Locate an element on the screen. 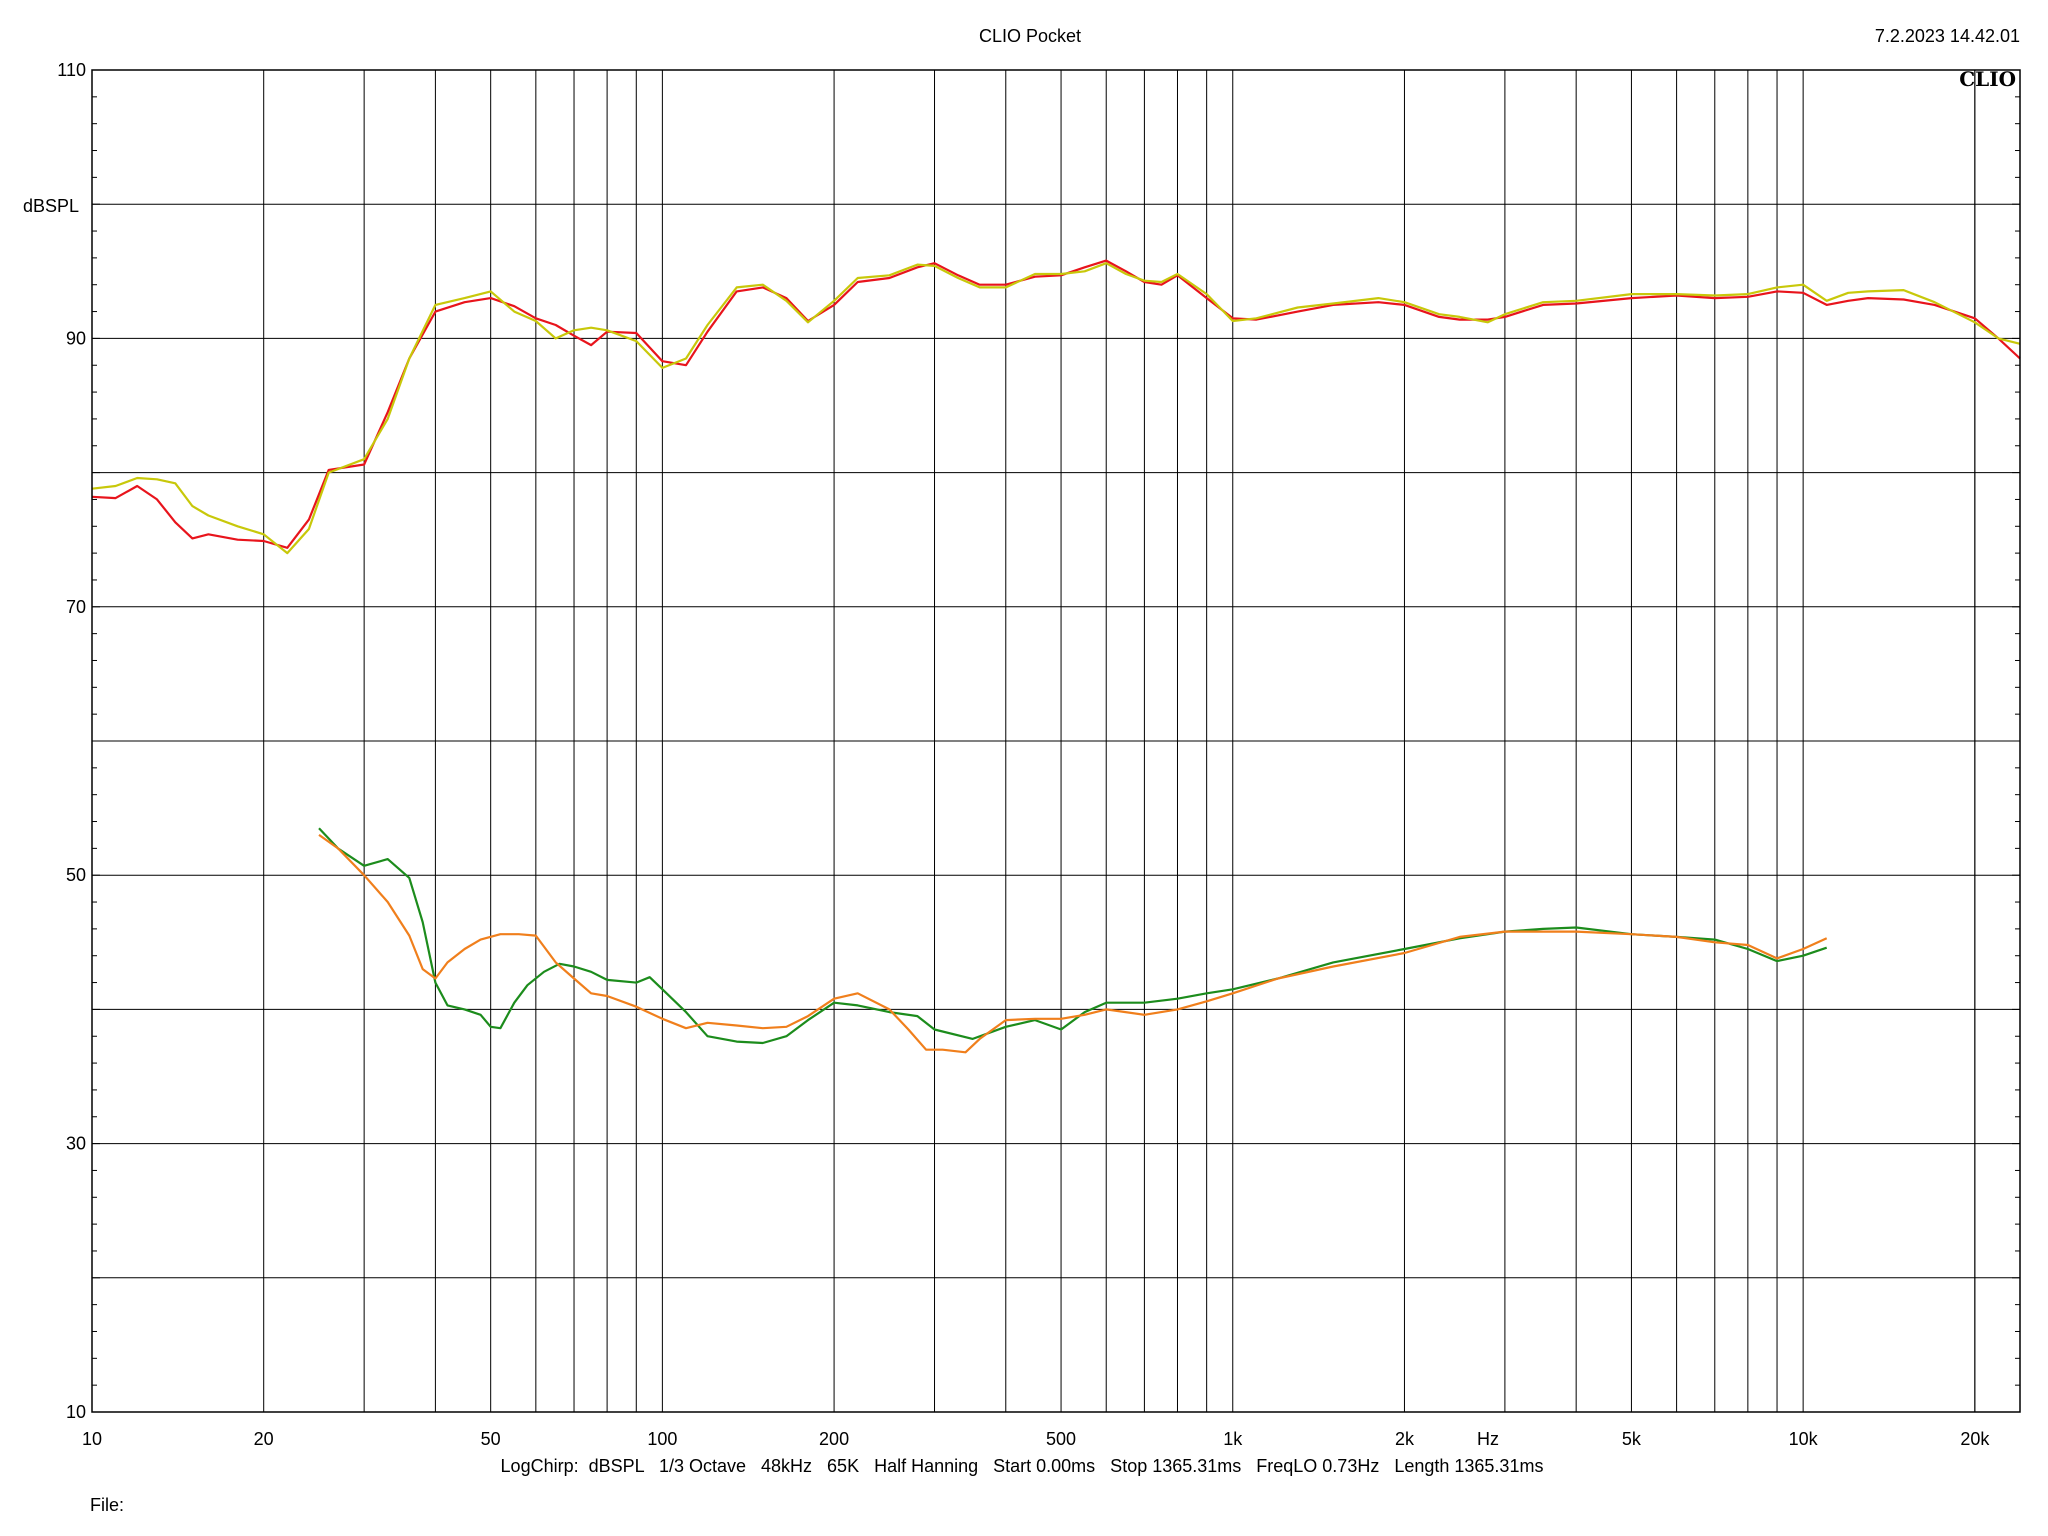 The width and height of the screenshot is (2048, 1536). x-tick-label: 10k is located at coordinates (1804, 1439).